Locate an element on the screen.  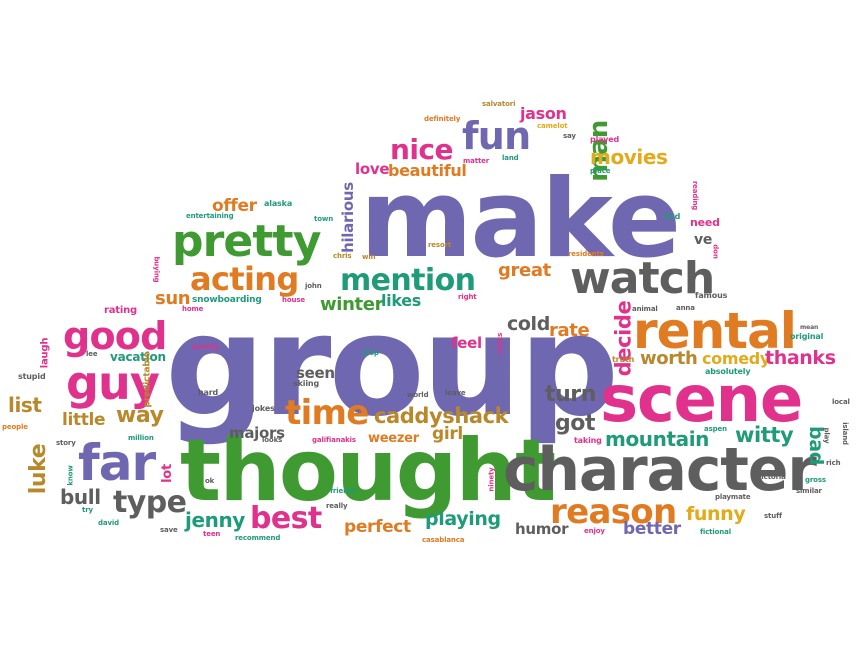
word: need is located at coordinates (705, 222).